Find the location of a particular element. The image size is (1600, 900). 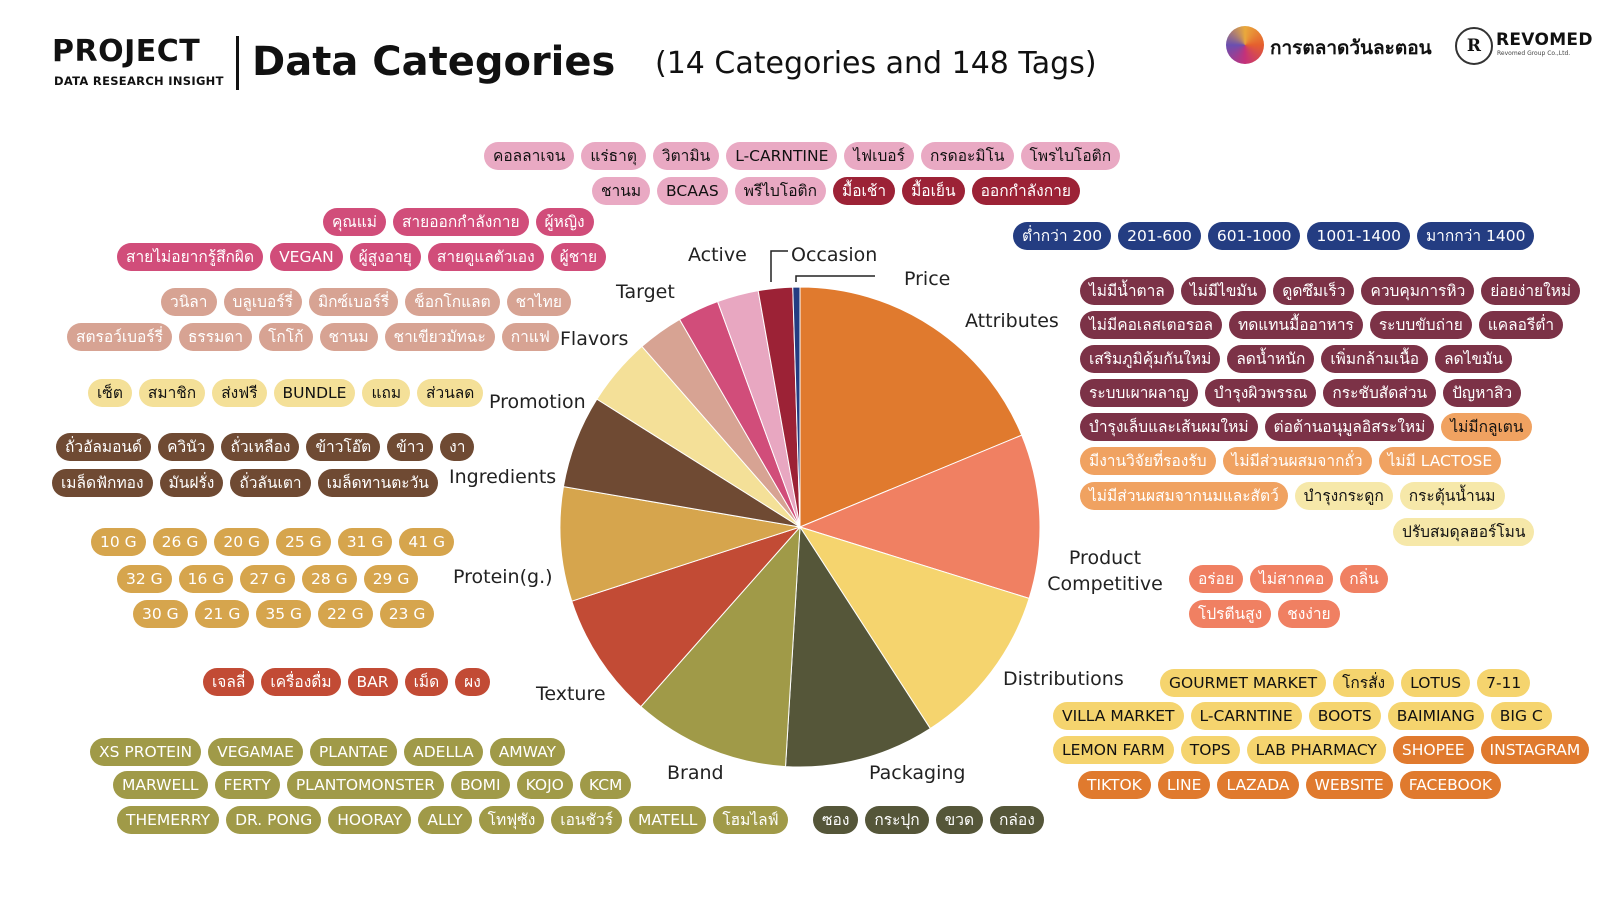

category-label-ingredients: Ingredients is located at coordinates (503, 477).